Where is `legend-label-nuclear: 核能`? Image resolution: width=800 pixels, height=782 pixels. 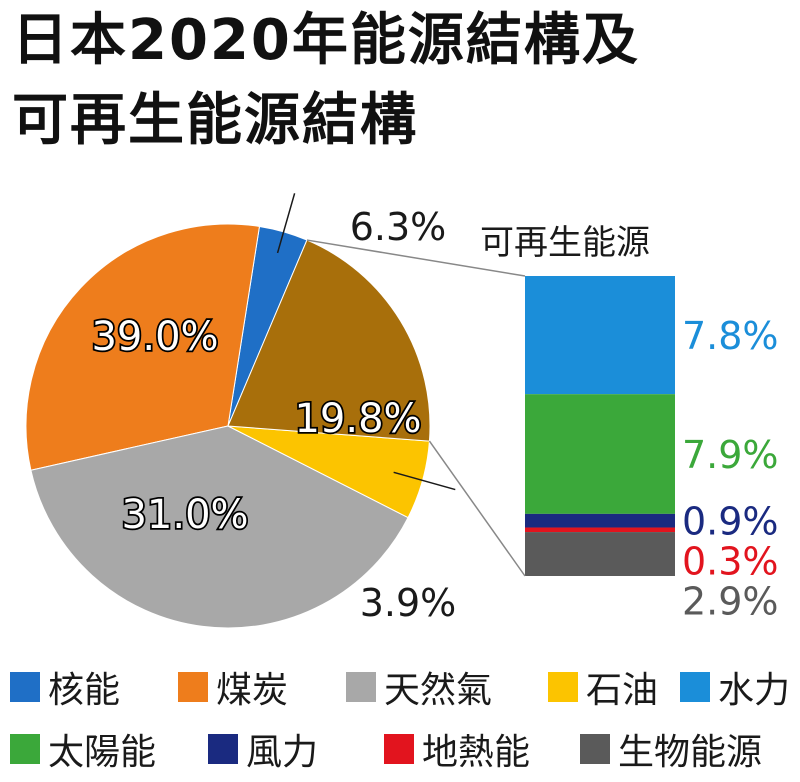
legend-label-nuclear: 核能 is located at coordinates (84, 690).